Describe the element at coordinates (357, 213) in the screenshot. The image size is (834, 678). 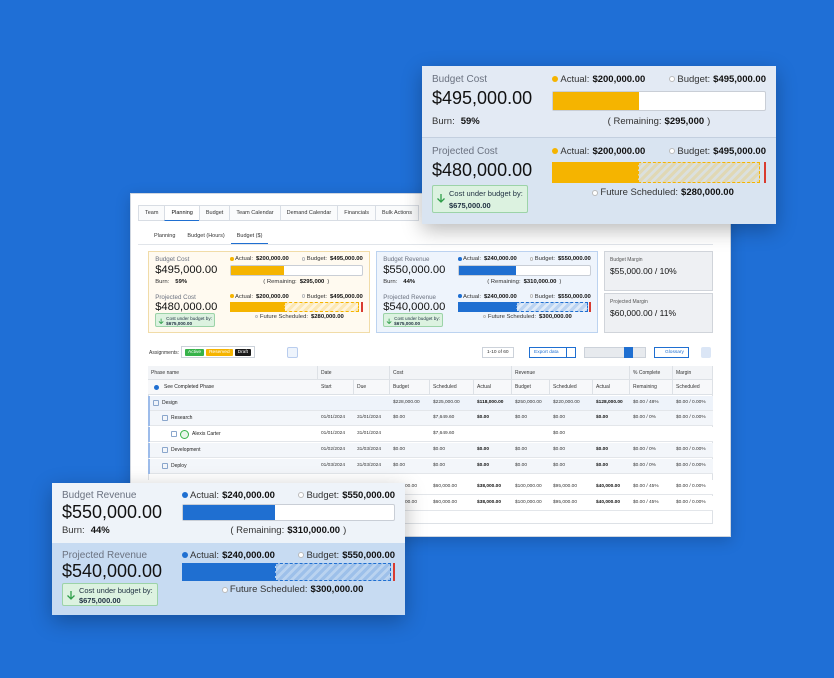
I see `tab: Financials` at that location.